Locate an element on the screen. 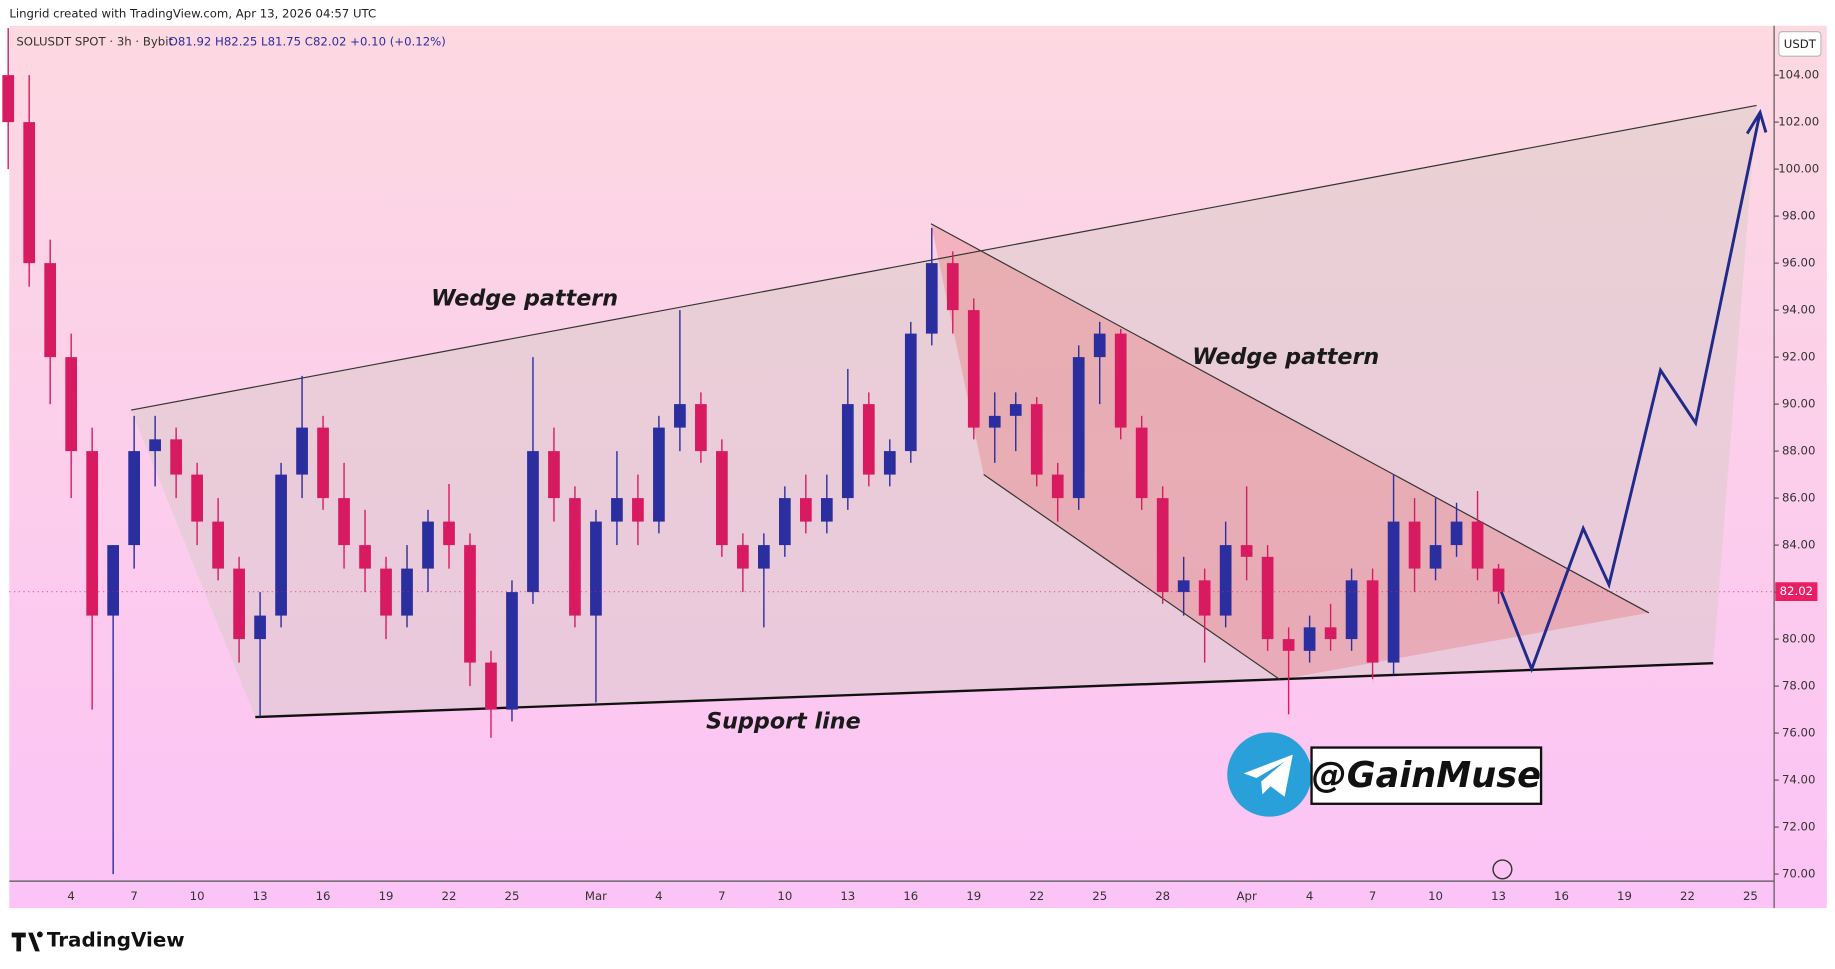 This screenshot has width=1835, height=969. x-tick-label: Mar is located at coordinates (596, 896).